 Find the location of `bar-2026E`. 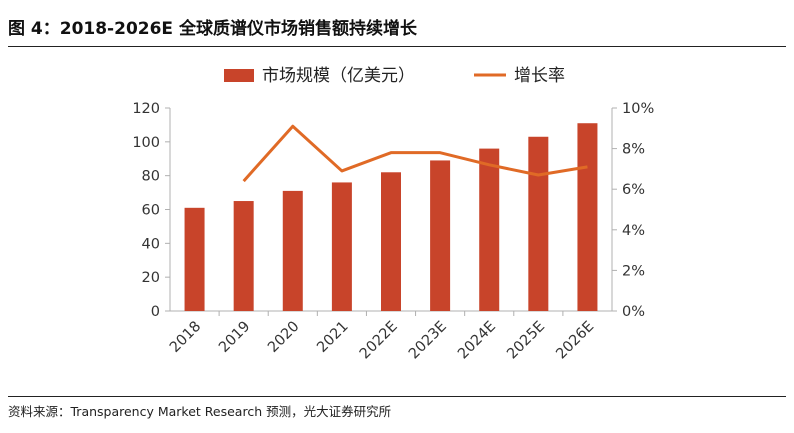

bar-2026E is located at coordinates (587, 217).